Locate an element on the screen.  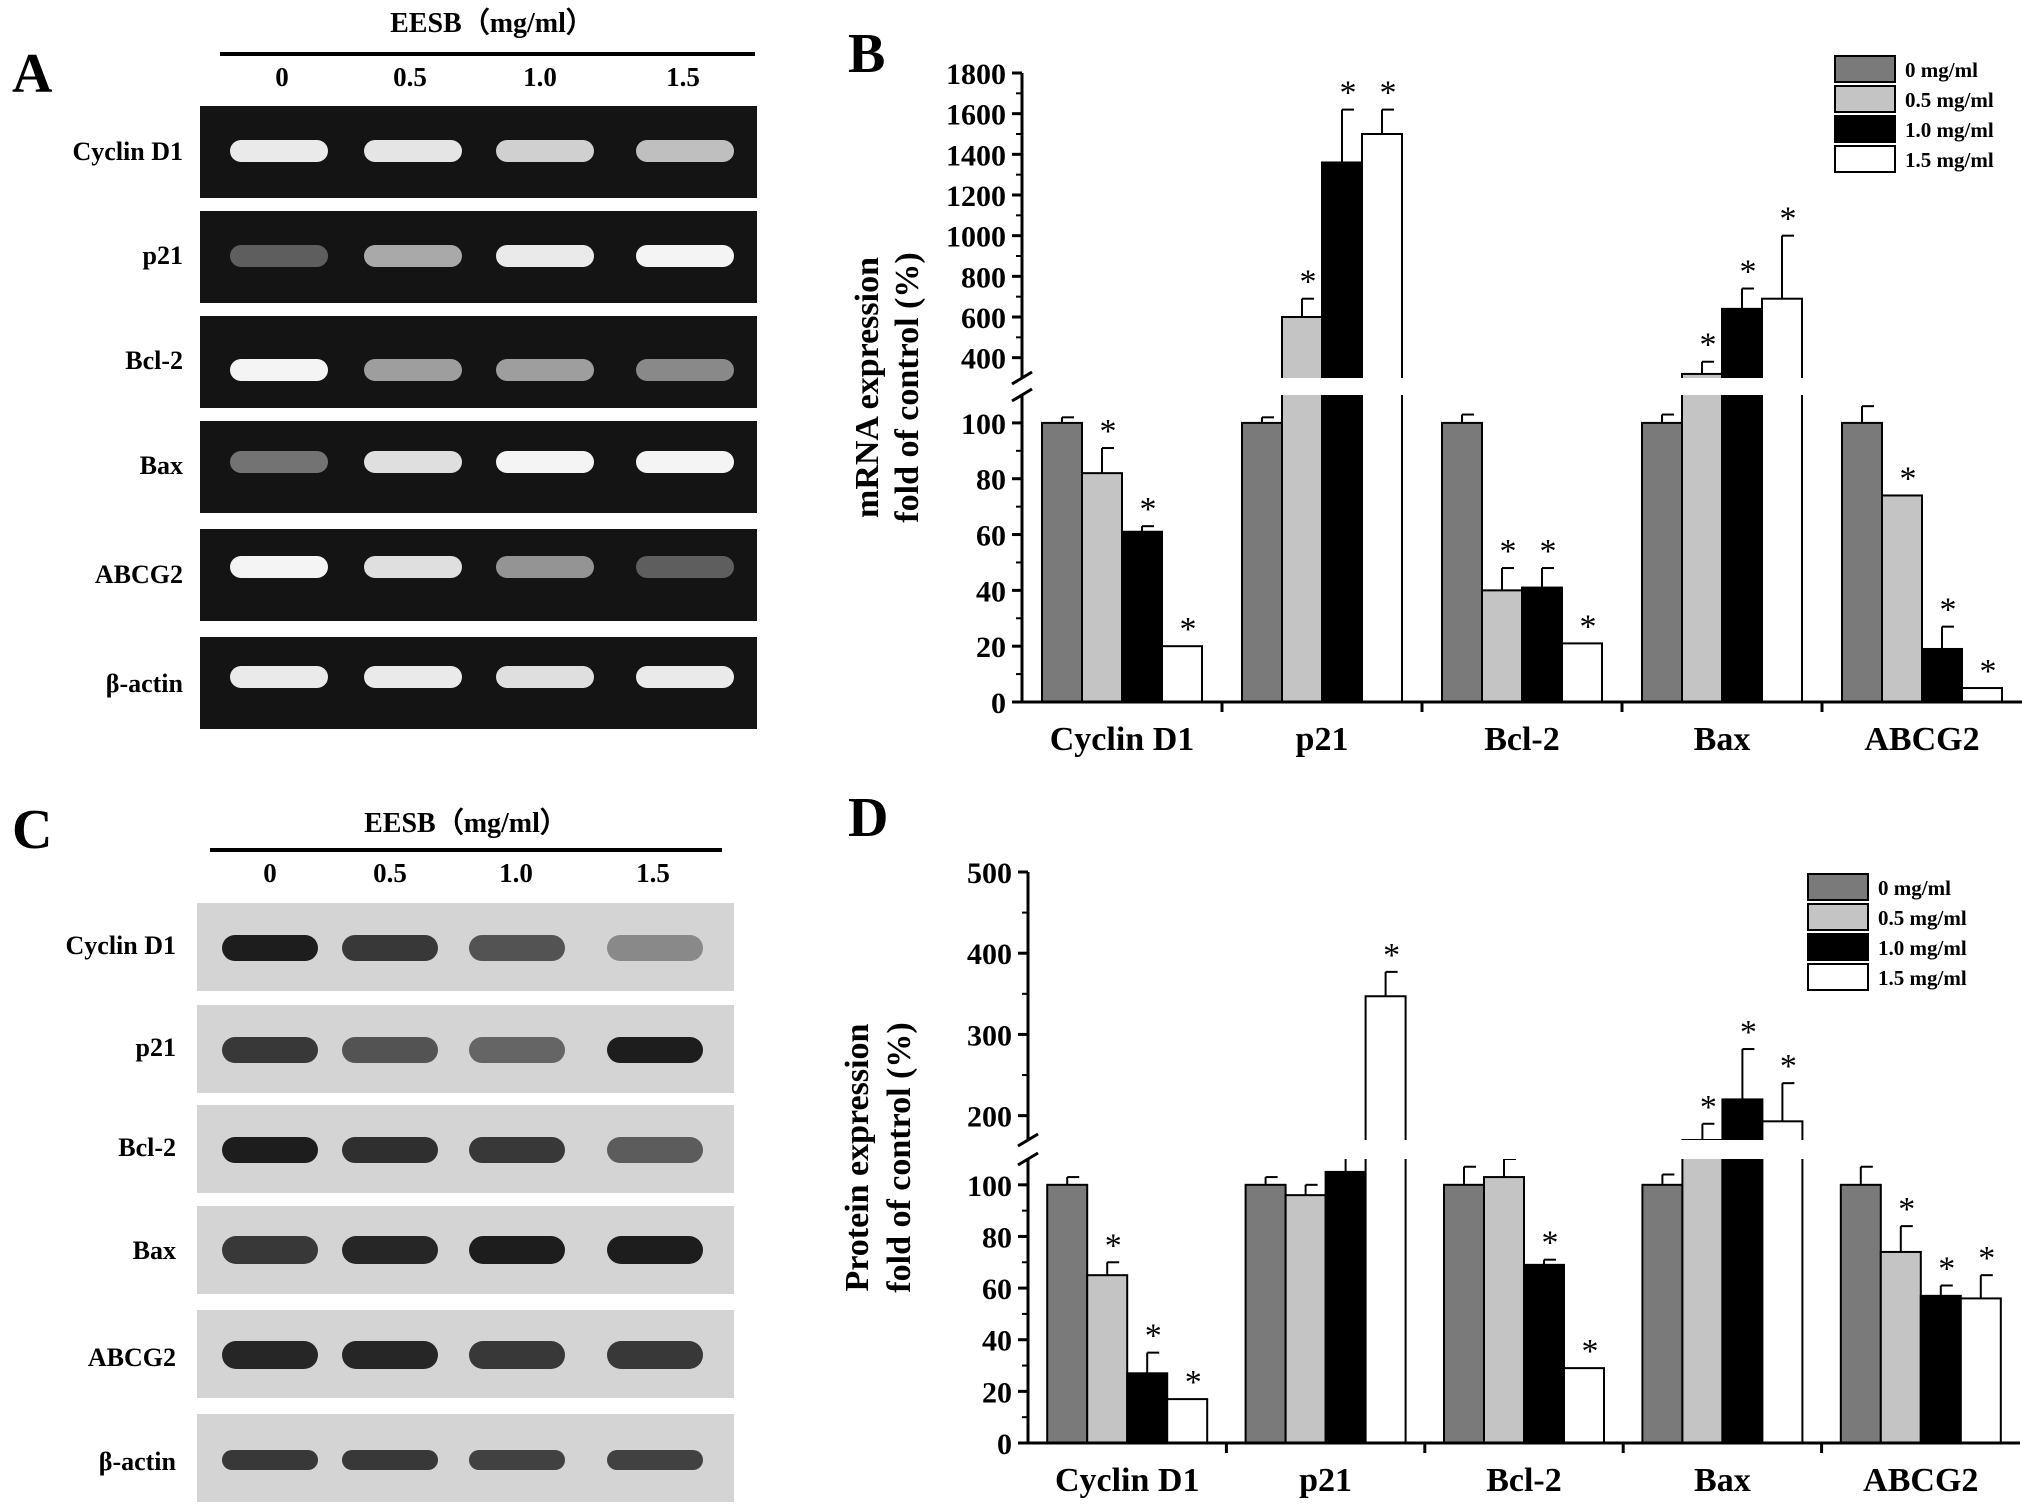
y-tick-label: 500 is located at coordinates (989, 873).